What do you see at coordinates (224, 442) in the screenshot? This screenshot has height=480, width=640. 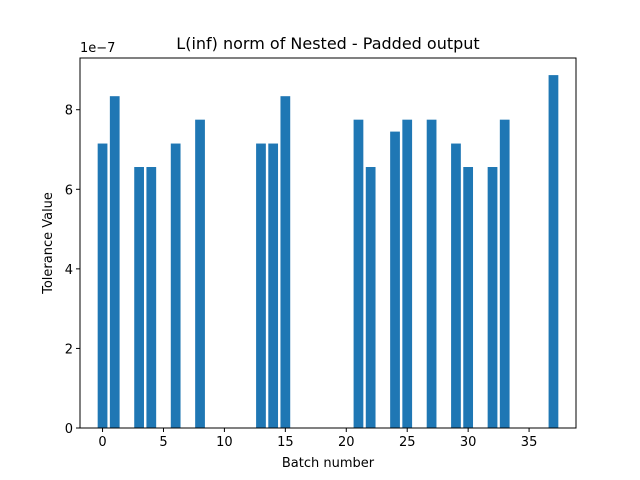 I see `x-tick-label: 10` at bounding box center [224, 442].